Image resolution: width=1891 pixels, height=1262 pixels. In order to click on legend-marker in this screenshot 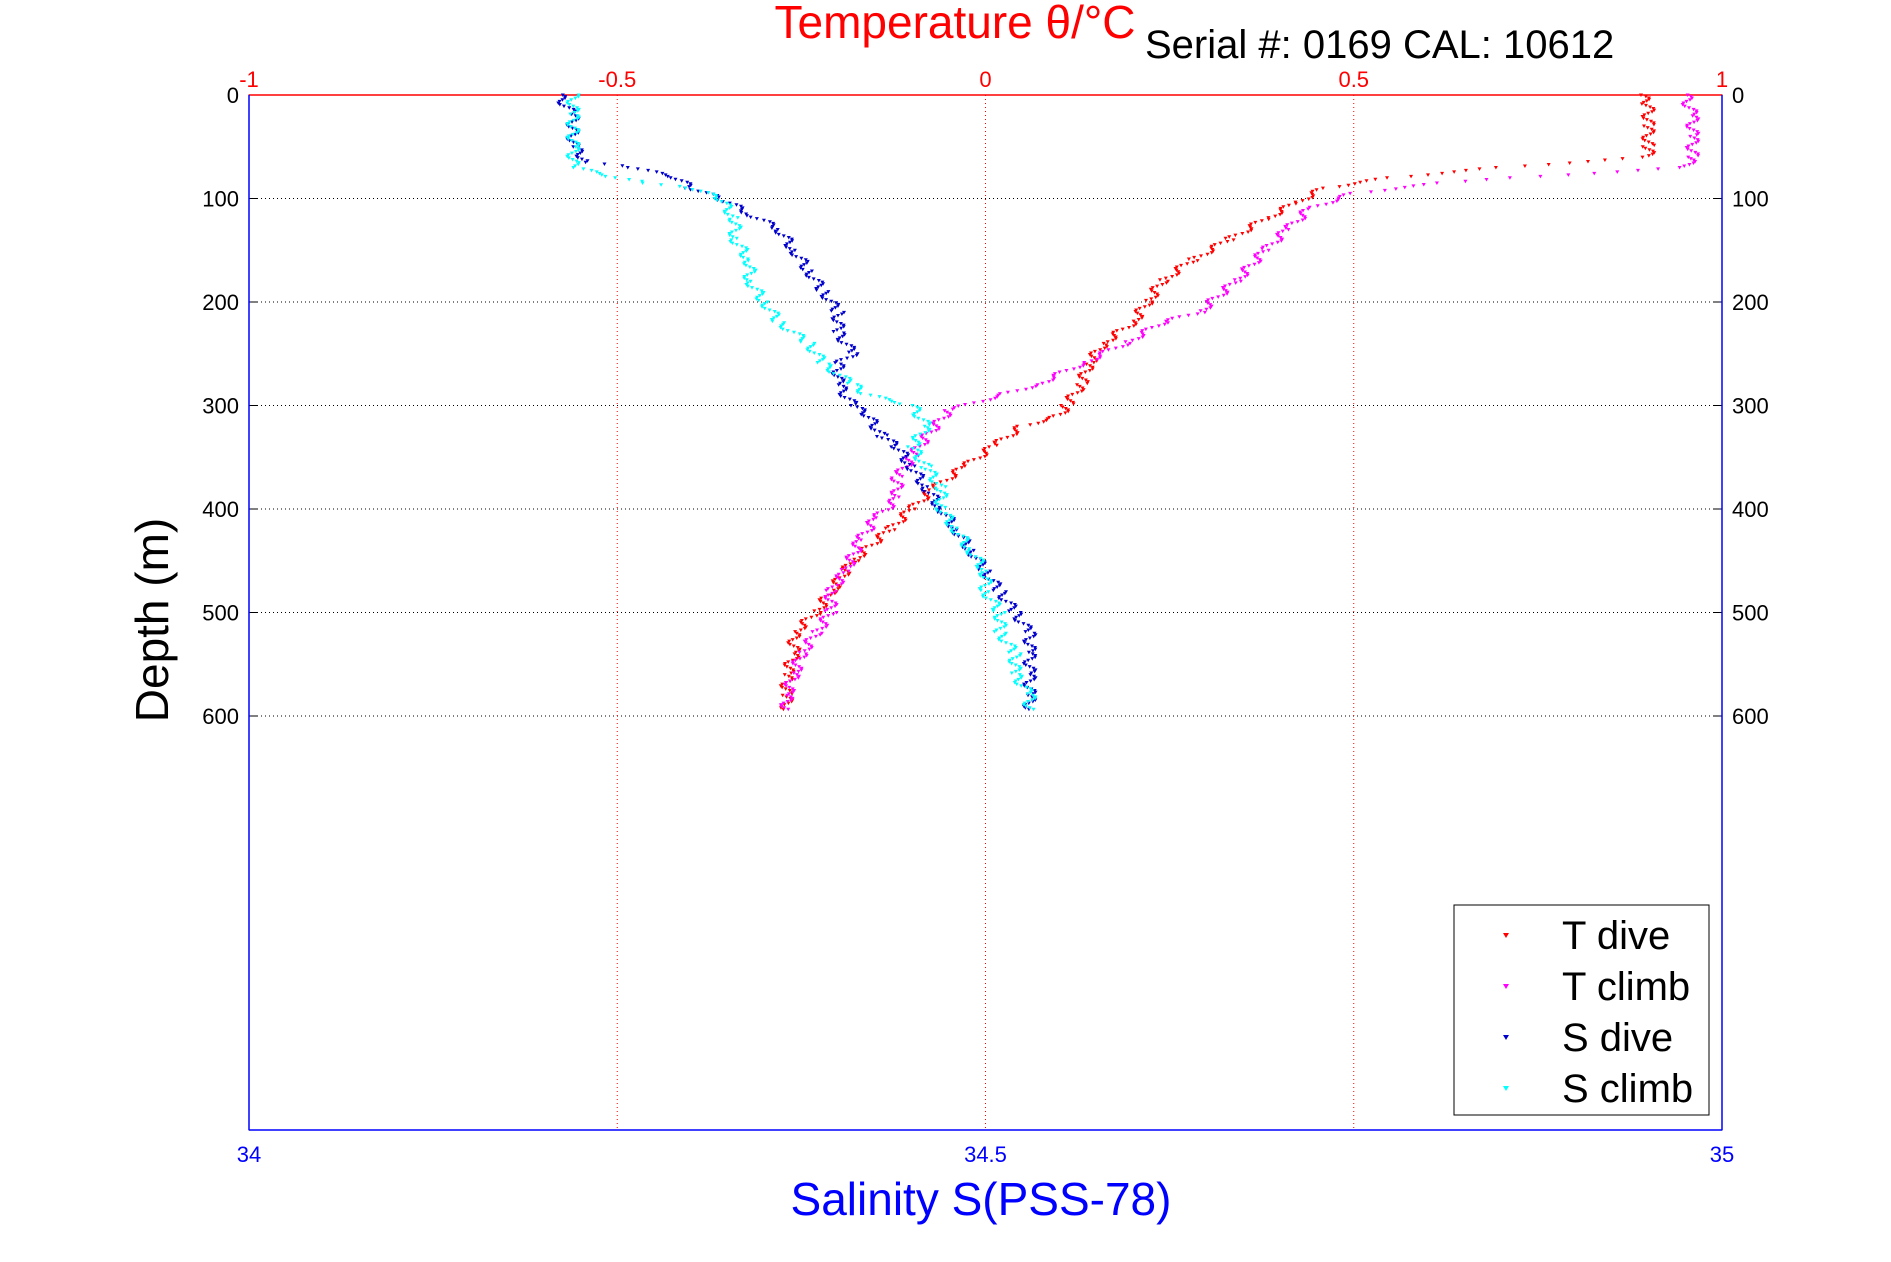, I will do `click(1506, 1088)`.